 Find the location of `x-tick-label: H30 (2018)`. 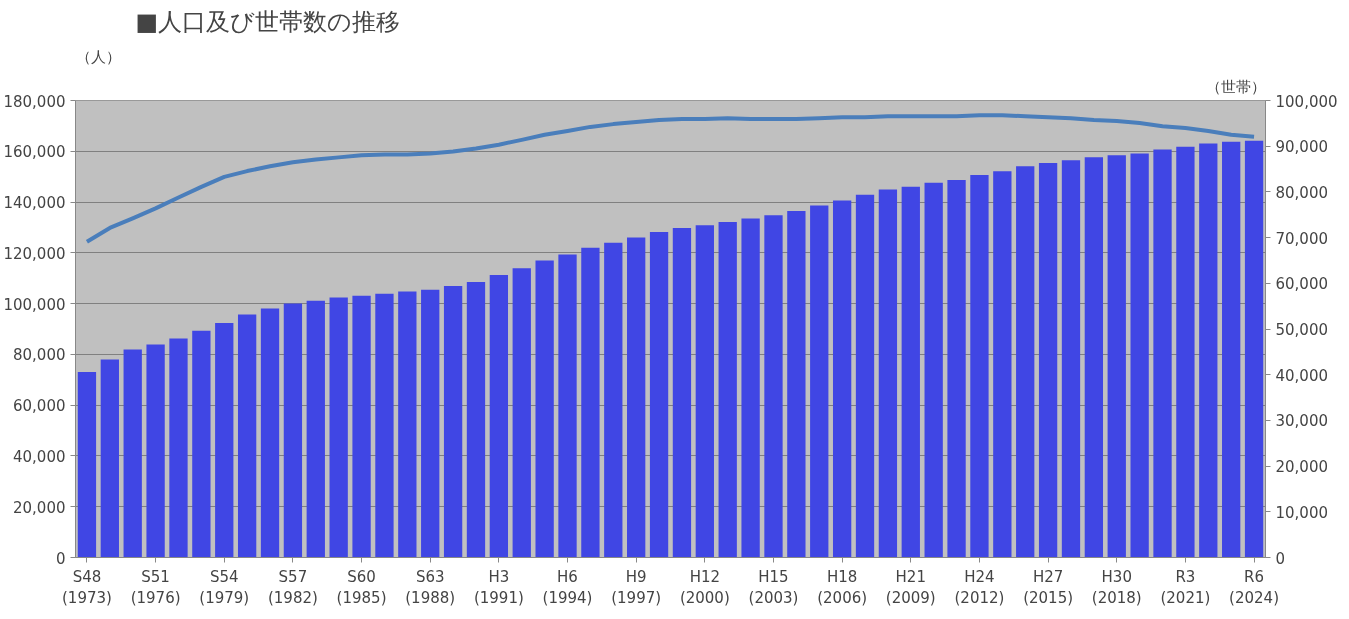

x-tick-label: H30 (2018) is located at coordinates (1116, 587).